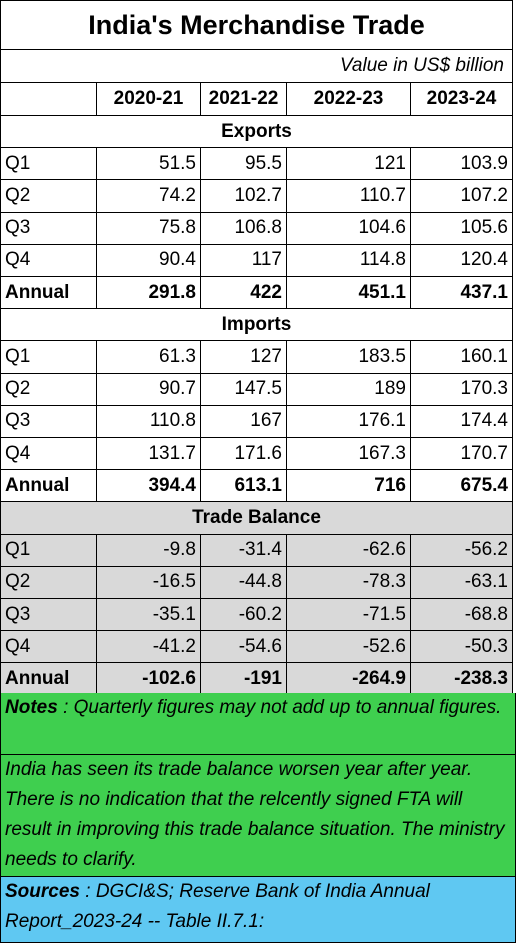  What do you see at coordinates (462, 164) in the screenshot?
I see `value-cell: 103.9` at bounding box center [462, 164].